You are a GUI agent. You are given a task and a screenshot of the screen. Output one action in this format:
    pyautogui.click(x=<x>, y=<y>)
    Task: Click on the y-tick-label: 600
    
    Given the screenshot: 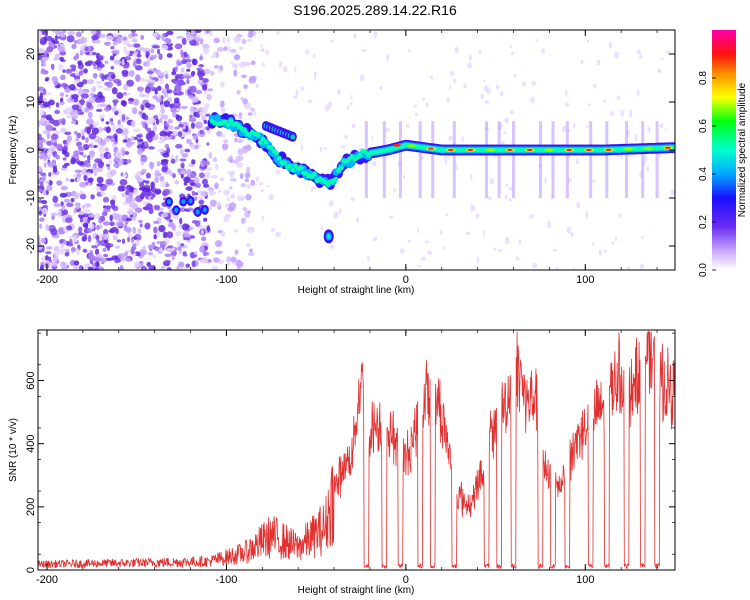 What is the action you would take?
    pyautogui.click(x=31, y=380)
    